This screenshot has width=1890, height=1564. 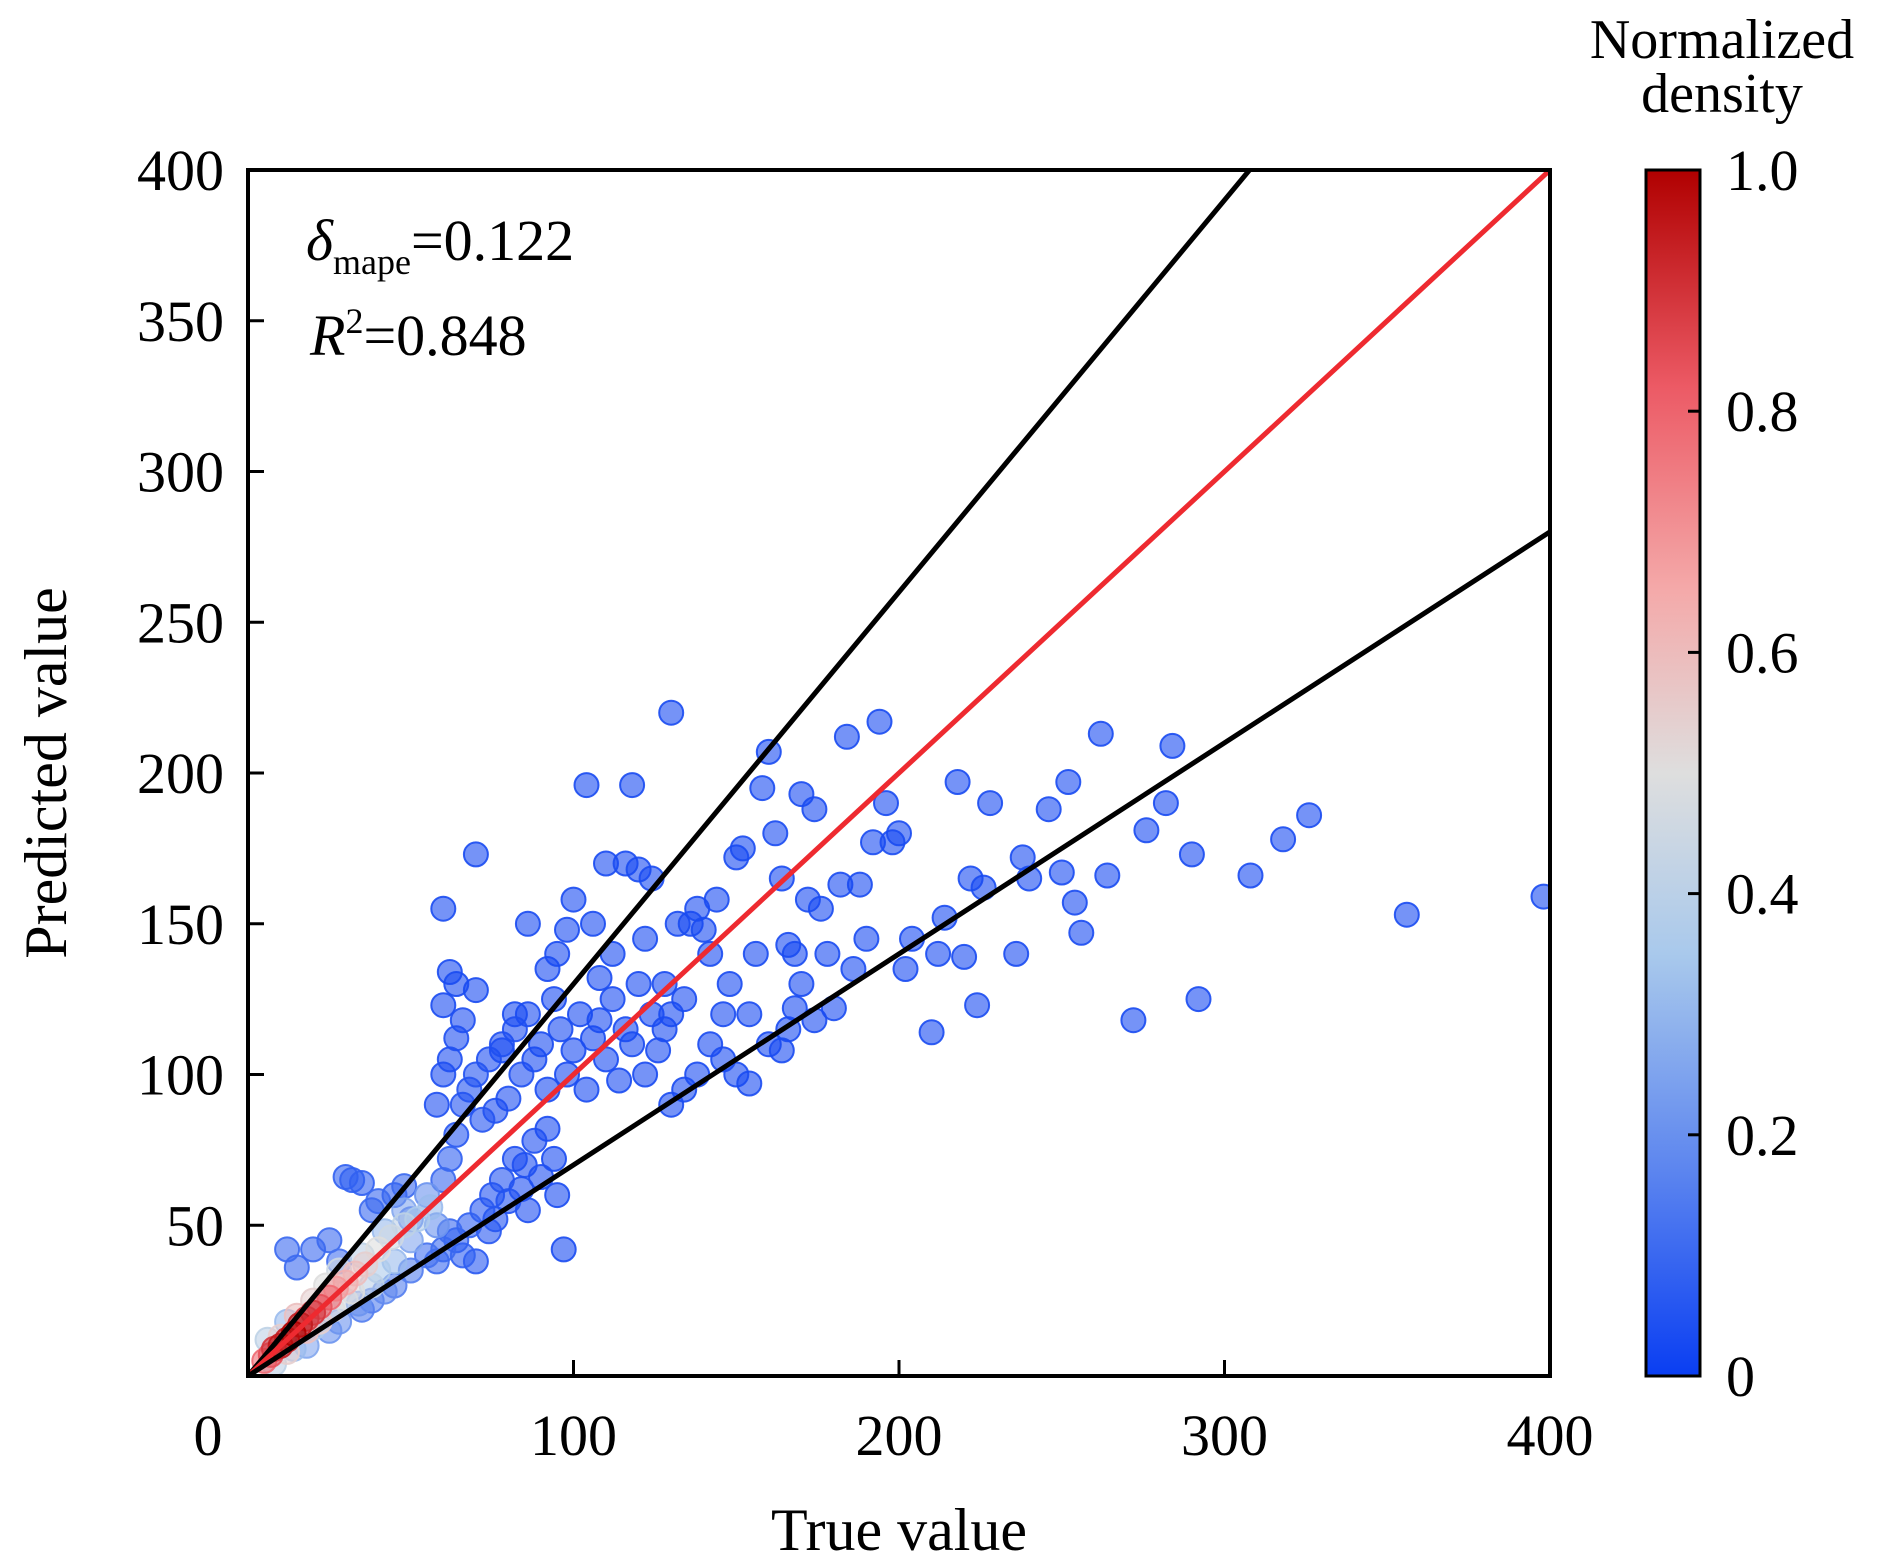 I want to click on x-axis-ticks: 0 100 200 300 400, so click(x=894, y=1414).